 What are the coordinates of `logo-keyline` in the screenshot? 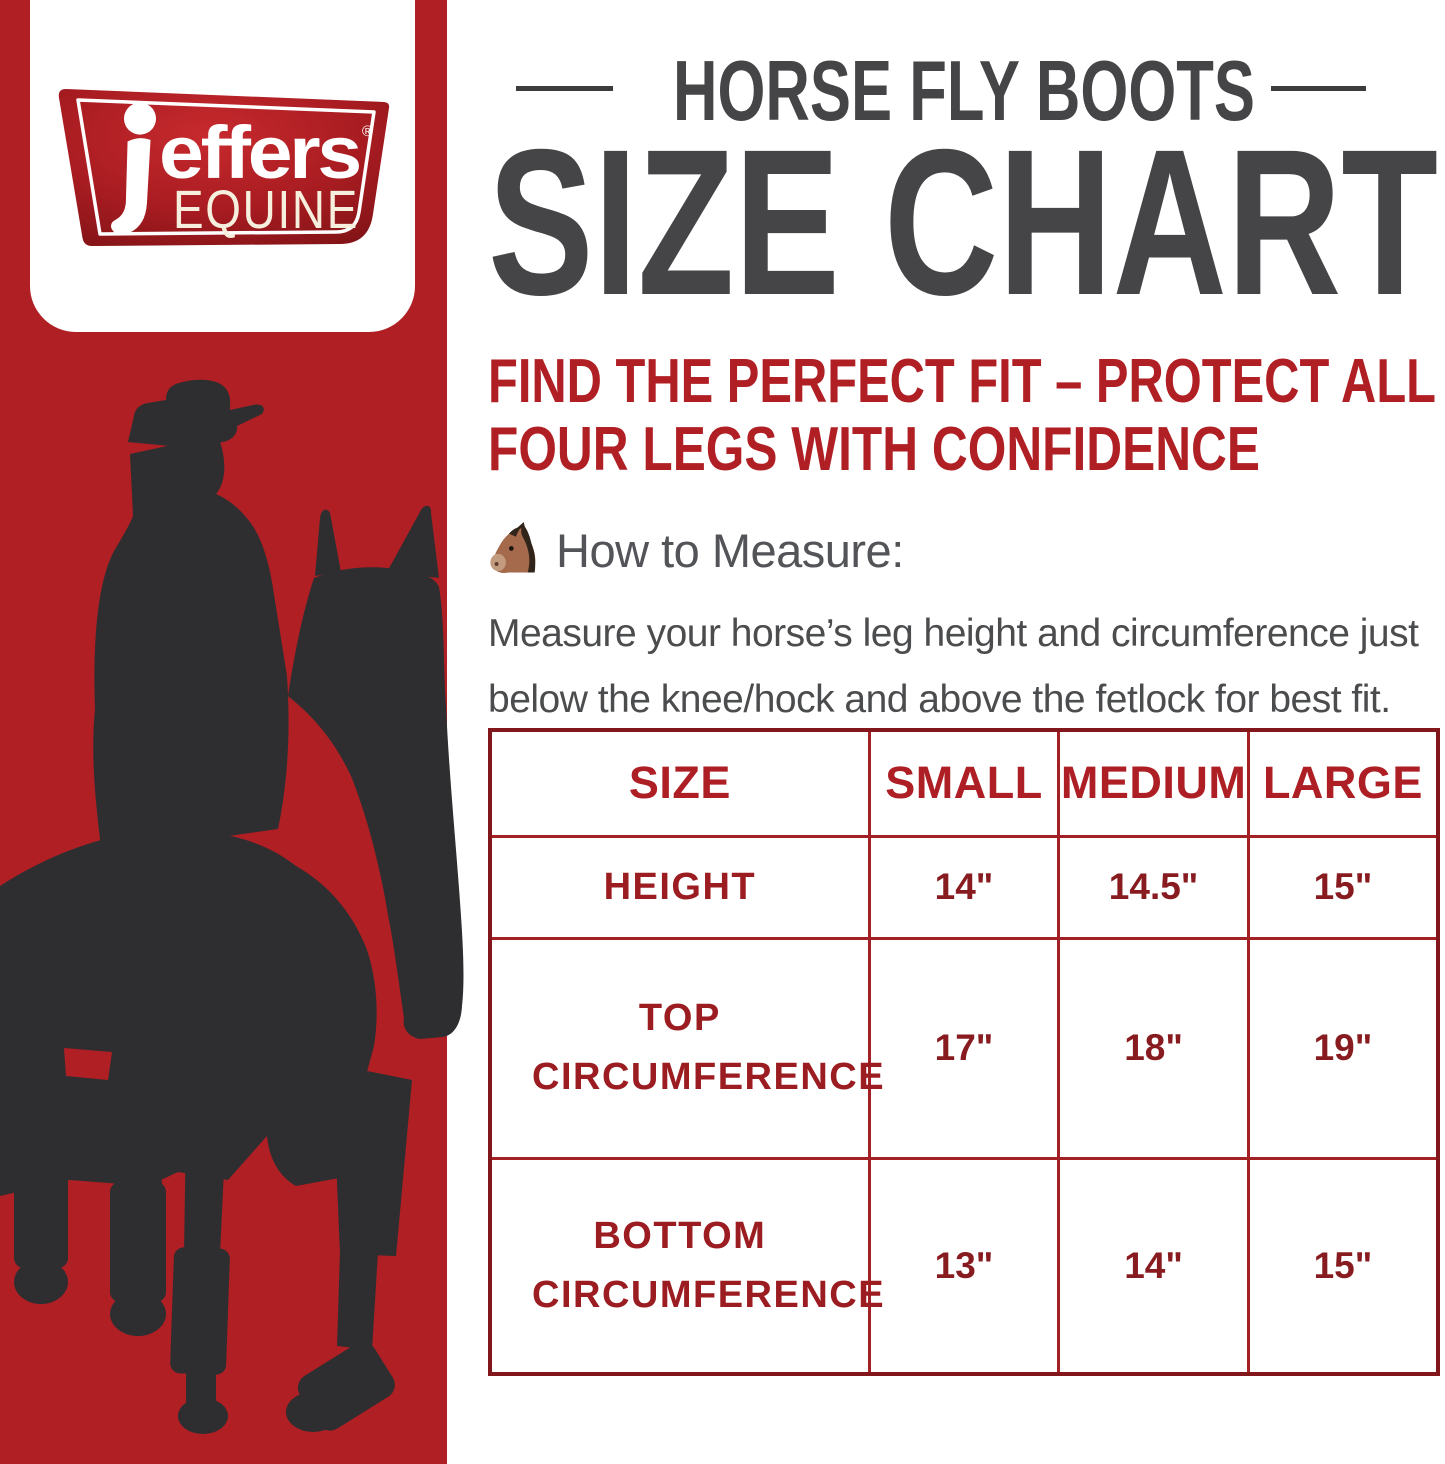 It's located at (226, 167).